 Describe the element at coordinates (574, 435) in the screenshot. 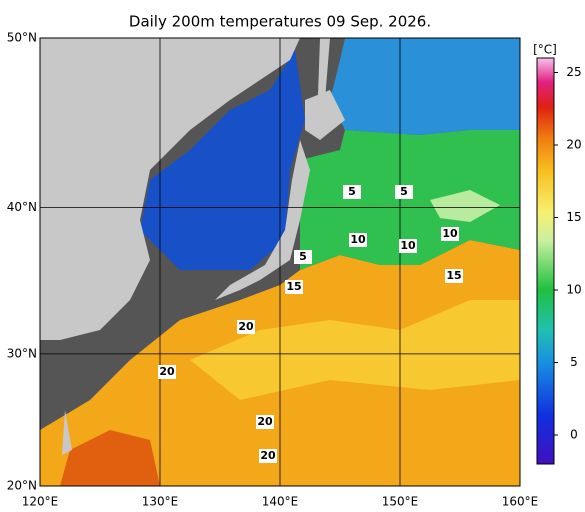

I see `colorbar-tick-label: 0` at that location.